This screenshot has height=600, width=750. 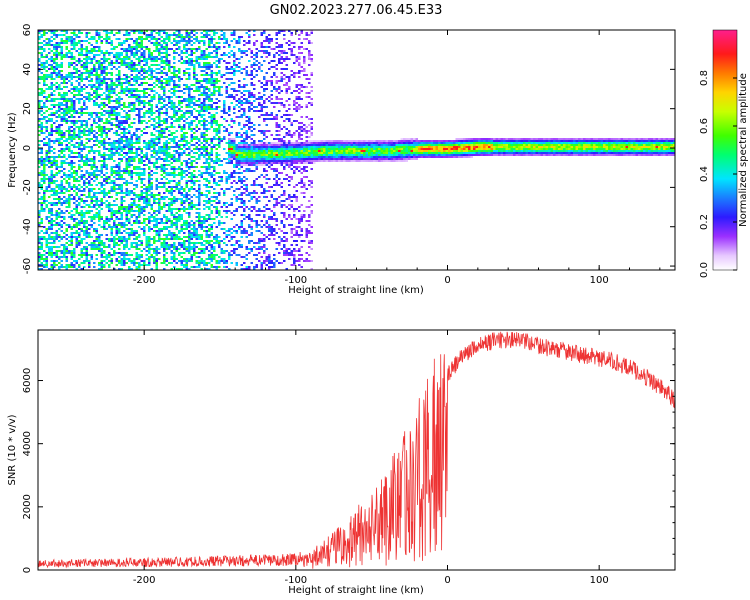 What do you see at coordinates (12, 449) in the screenshot?
I see `snr-ylabel: SNR (10 * v/v)` at bounding box center [12, 449].